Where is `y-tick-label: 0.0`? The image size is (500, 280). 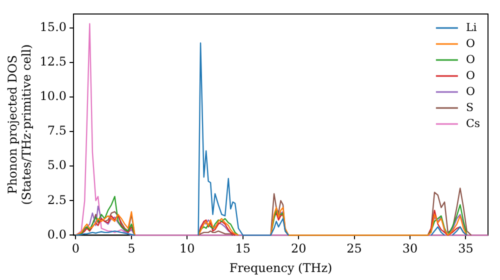
y-tick-label: 0.0 is located at coordinates (57, 234).